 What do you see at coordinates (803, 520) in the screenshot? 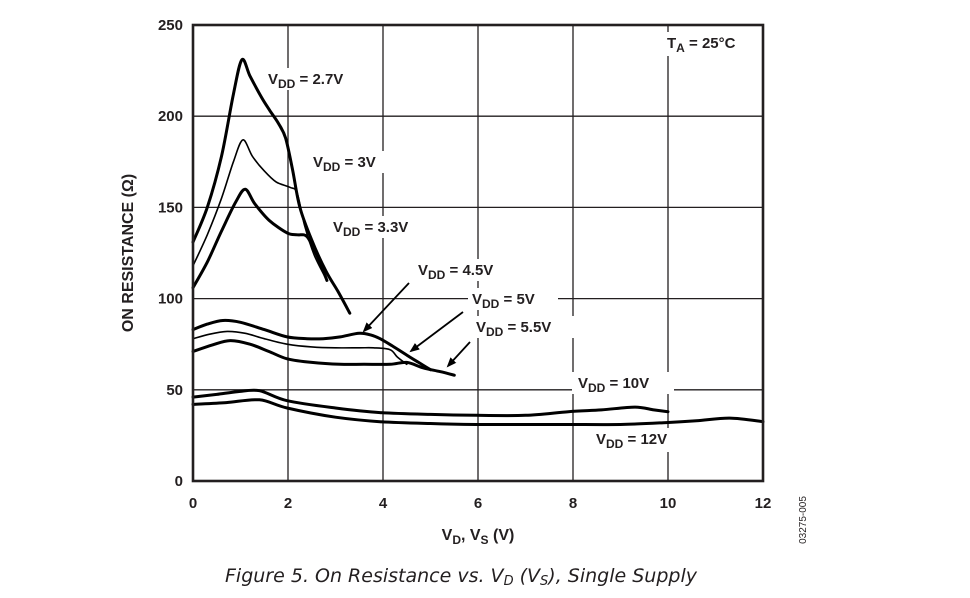
I see `figure-id: 03275-005` at bounding box center [803, 520].